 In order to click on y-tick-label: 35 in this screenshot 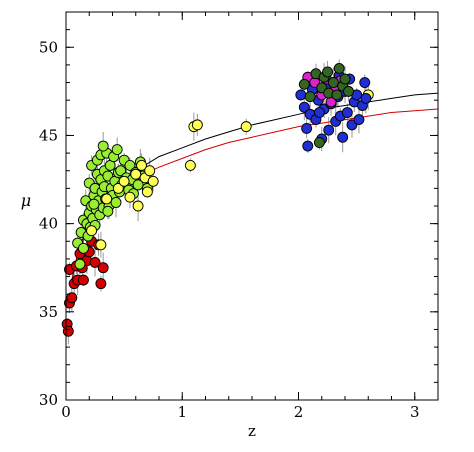, I will do `click(48, 312)`.